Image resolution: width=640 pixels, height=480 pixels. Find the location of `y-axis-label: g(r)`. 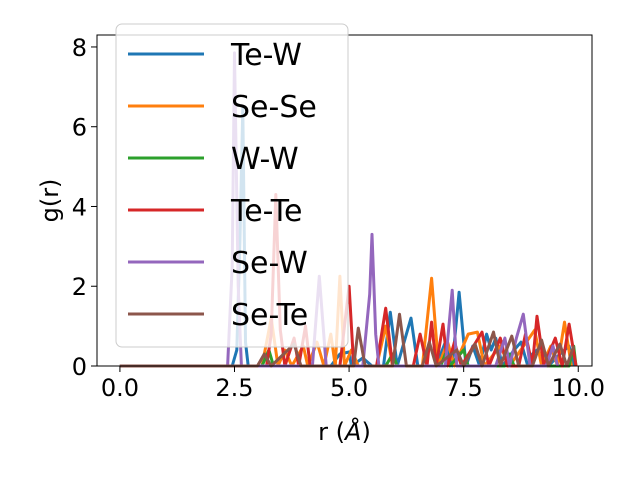

y-axis-label: g(r) is located at coordinates (50, 201).